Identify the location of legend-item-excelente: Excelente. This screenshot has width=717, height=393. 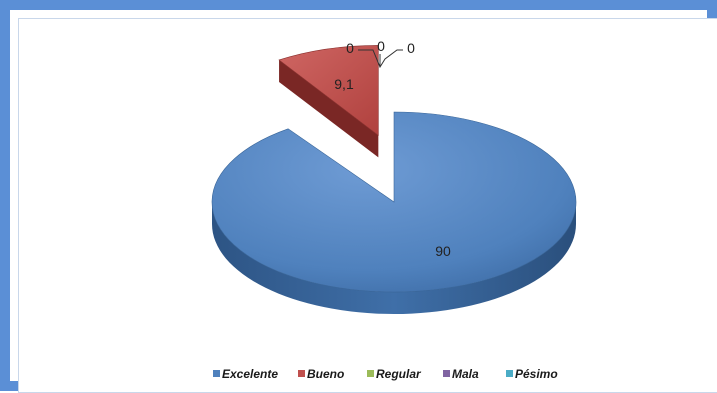
(245, 374).